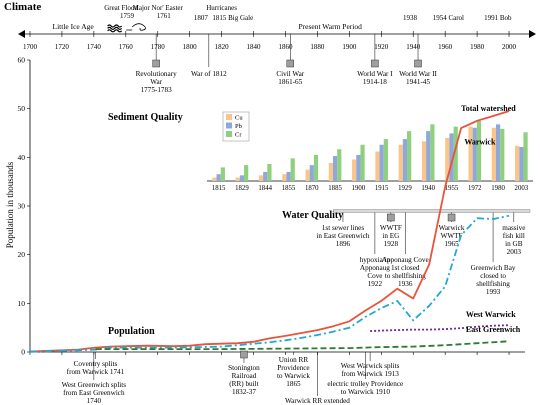  I want to click on water-event-label: Apponaug, so click(375, 268).